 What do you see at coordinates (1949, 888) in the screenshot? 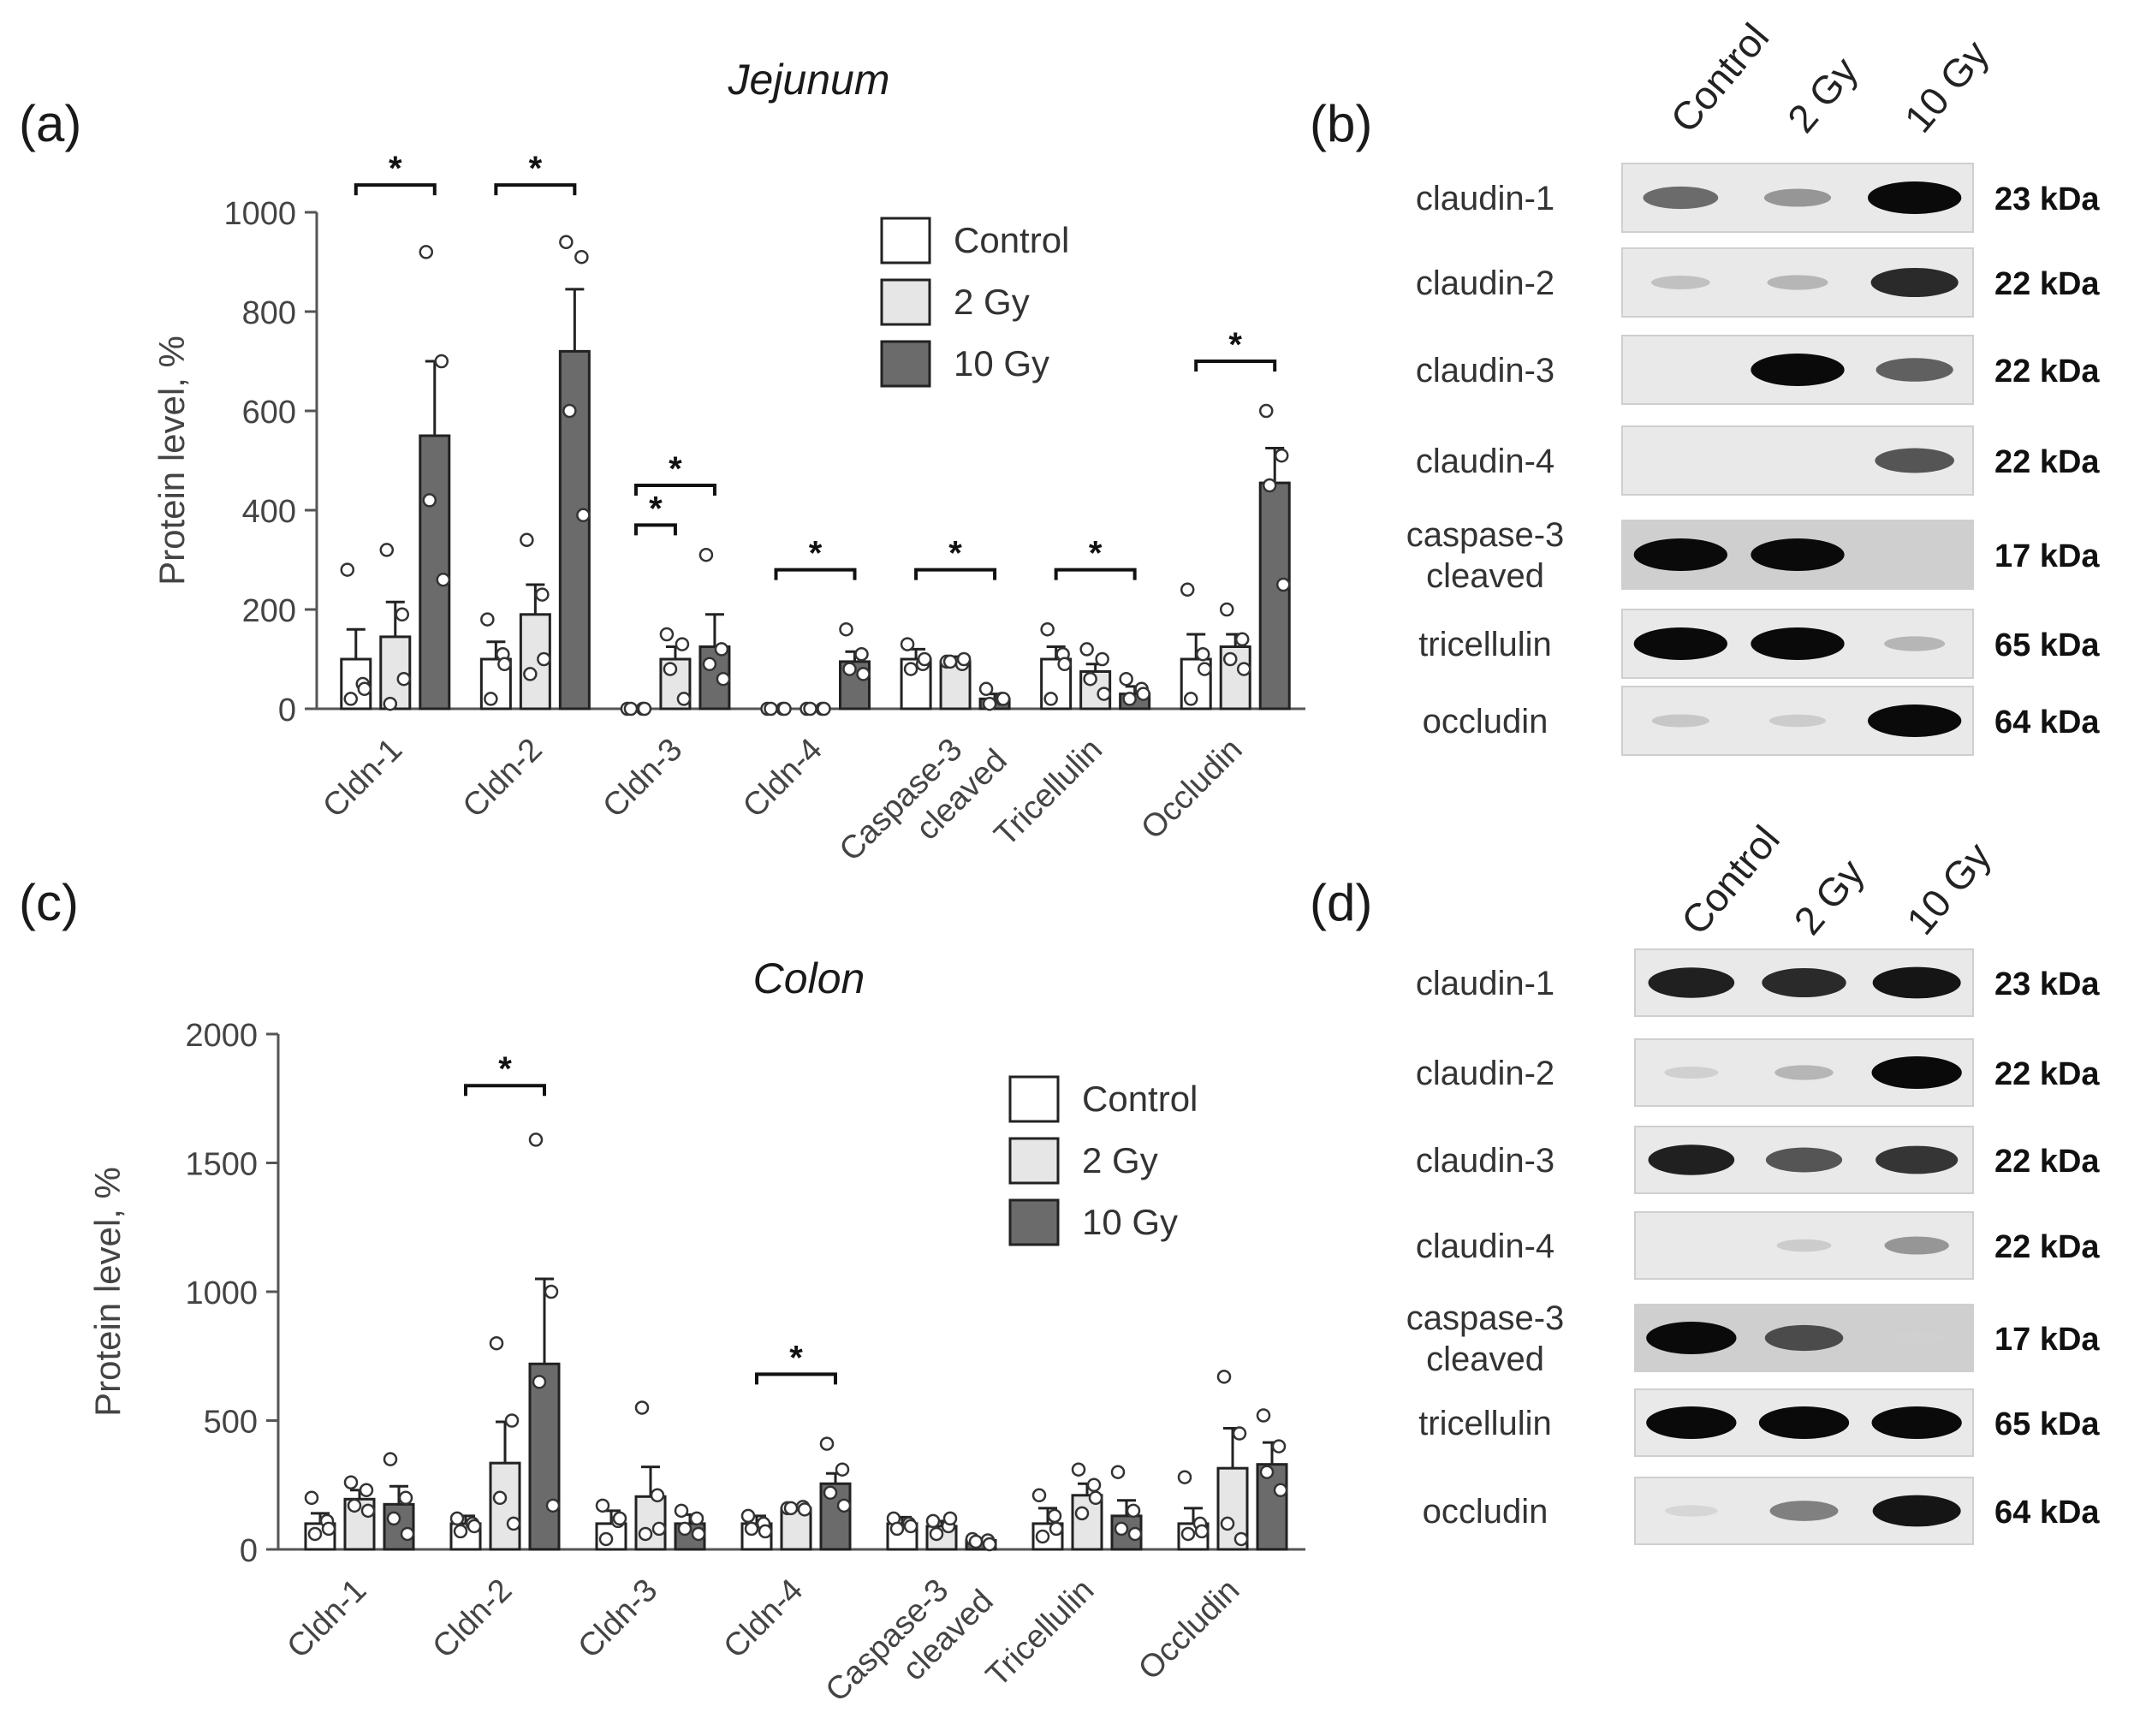
I see `lane-header: 10 Gy` at bounding box center [1949, 888].